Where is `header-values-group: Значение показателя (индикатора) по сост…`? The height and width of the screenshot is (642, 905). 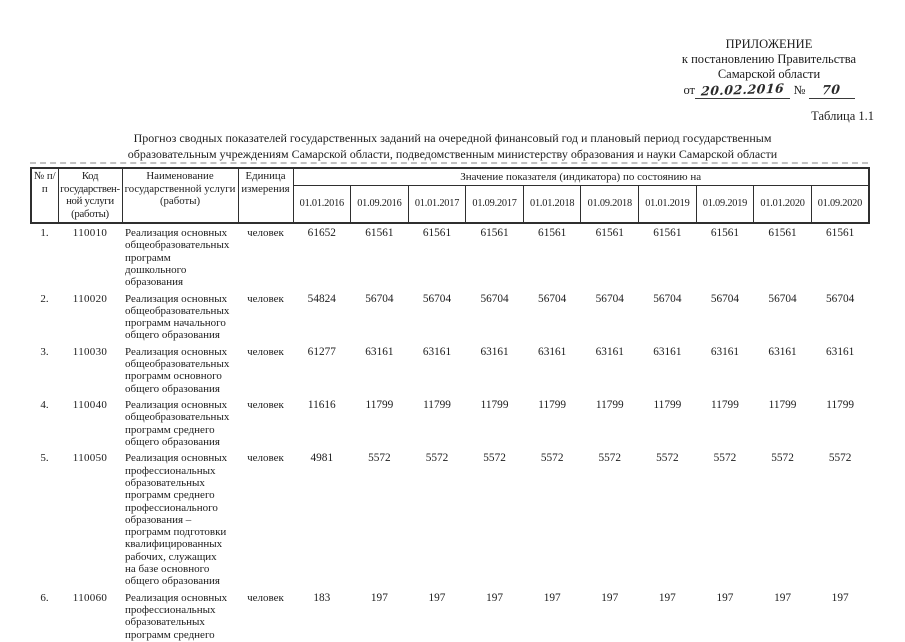 header-values-group: Значение показателя (индикатора) по сост… is located at coordinates (581, 177).